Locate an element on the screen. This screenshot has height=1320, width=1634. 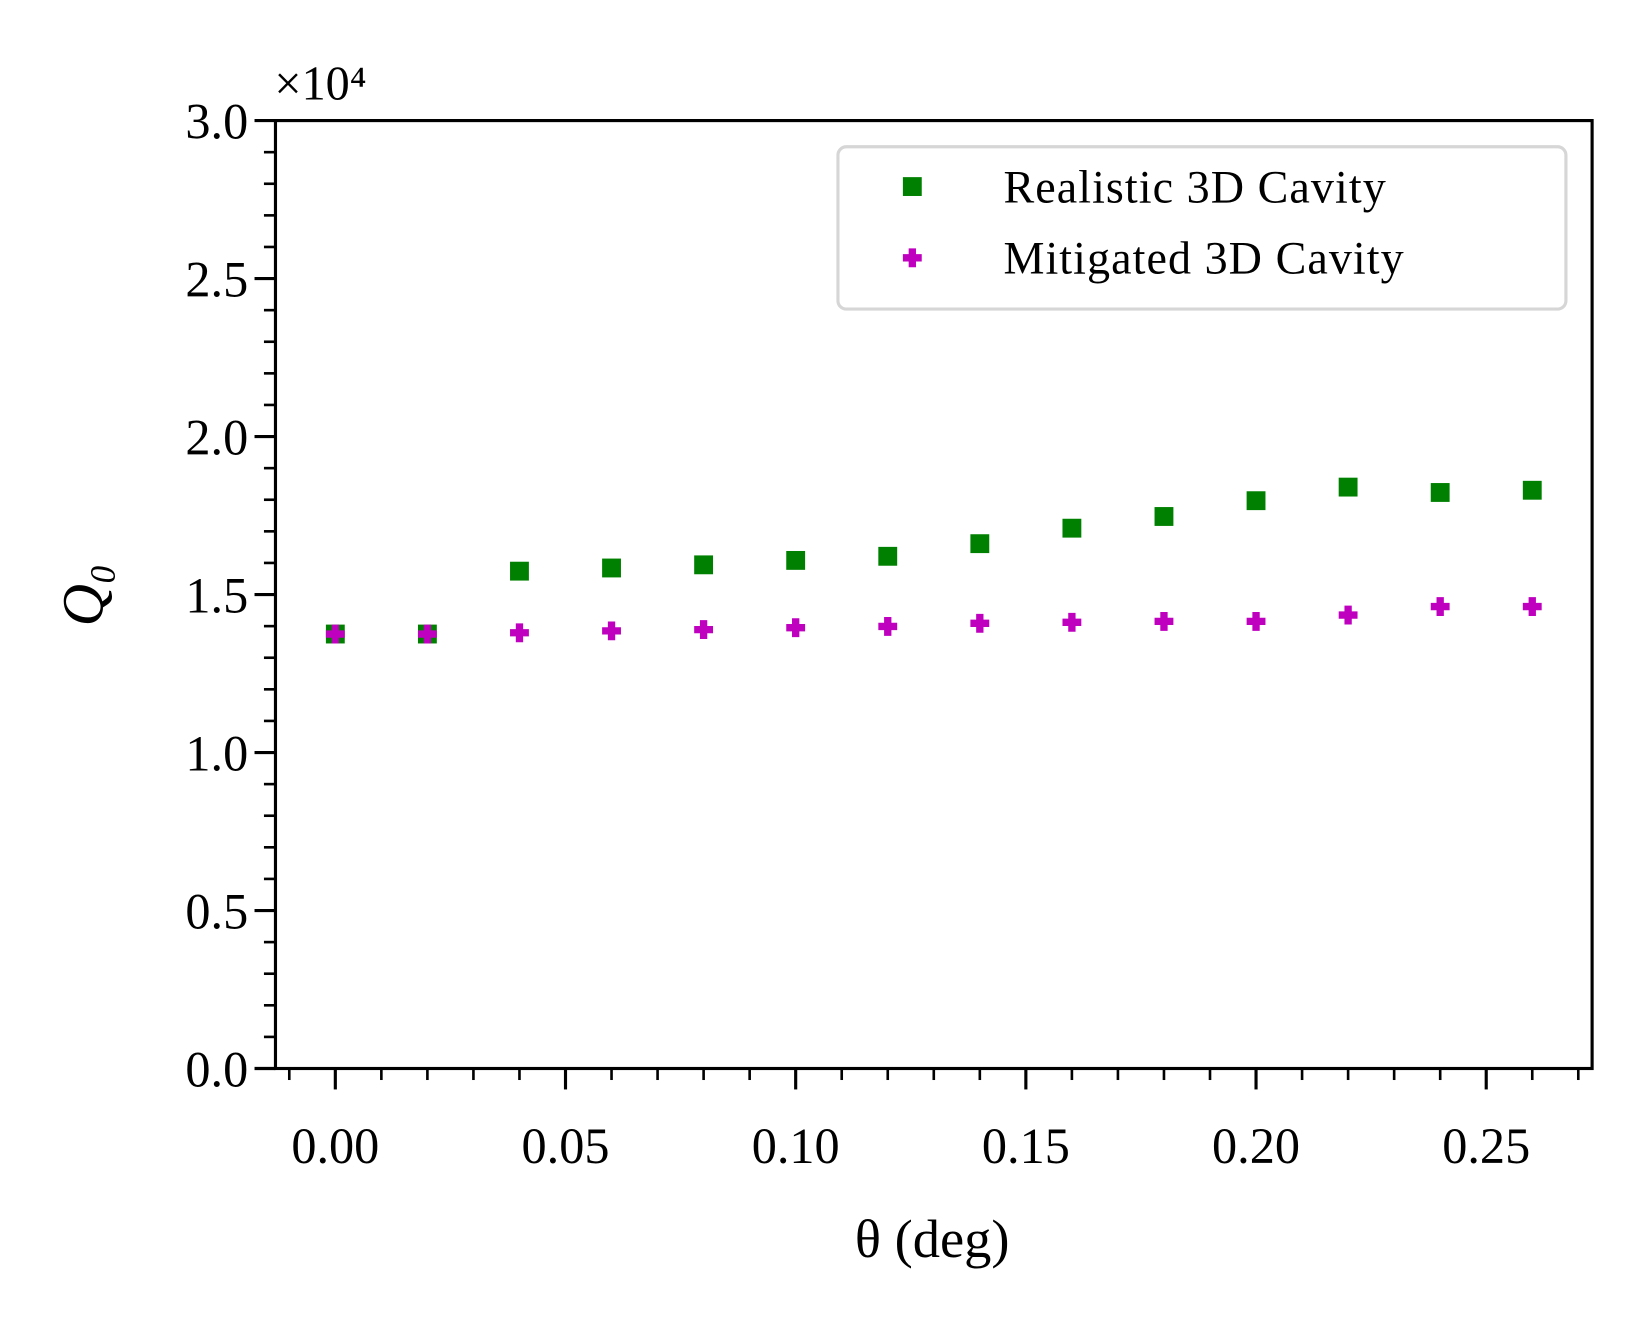
x-tick-label: 0.00 is located at coordinates (335, 1146).